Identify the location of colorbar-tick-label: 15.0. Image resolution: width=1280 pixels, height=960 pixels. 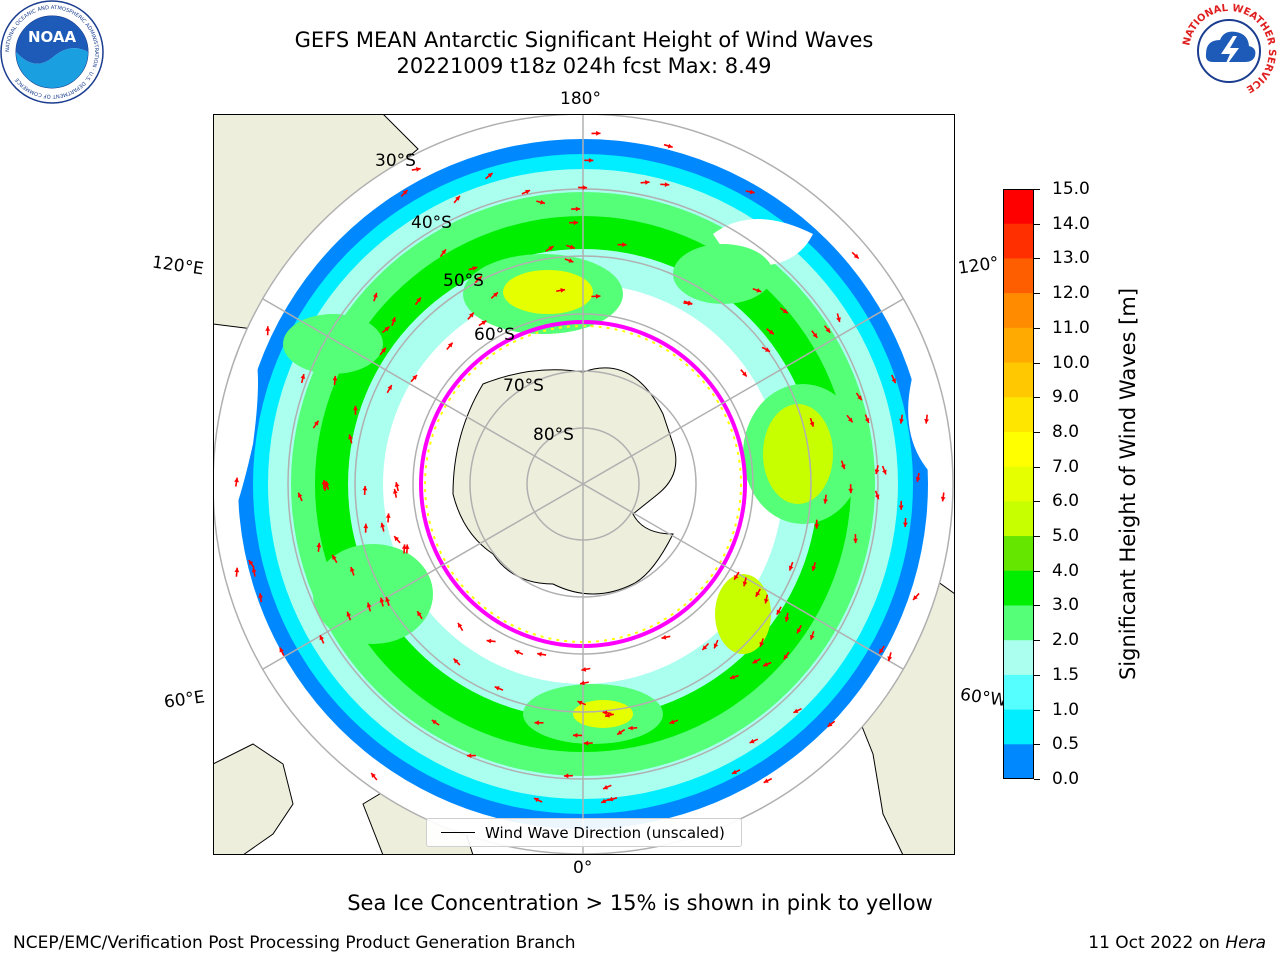
(1071, 189).